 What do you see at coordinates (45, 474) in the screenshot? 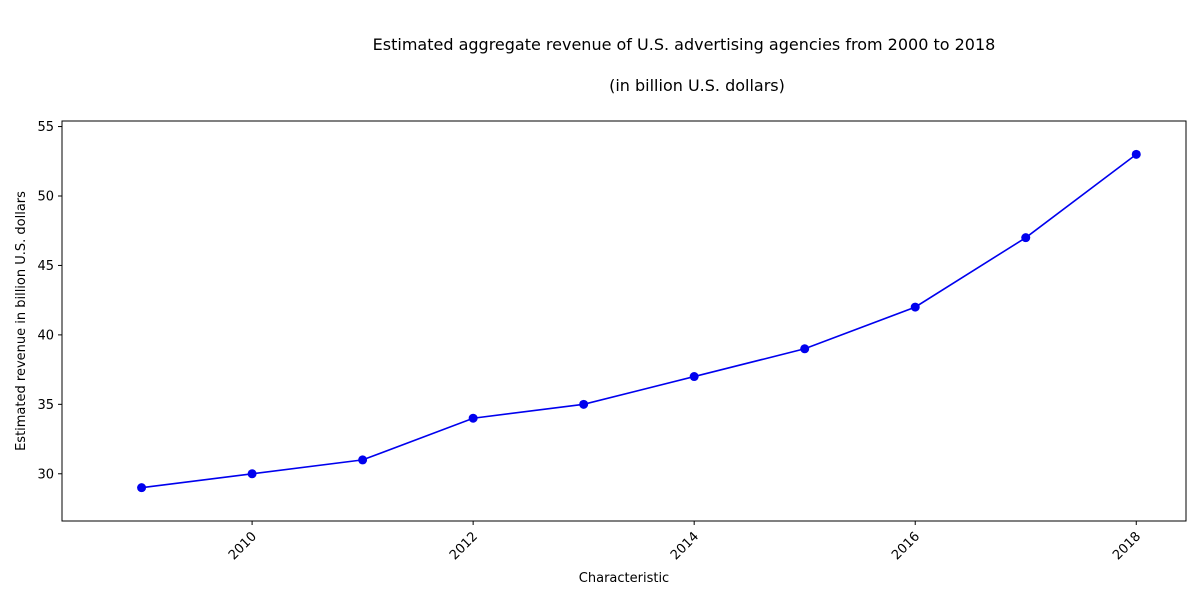
I see `y-tick-label: 30` at bounding box center [45, 474].